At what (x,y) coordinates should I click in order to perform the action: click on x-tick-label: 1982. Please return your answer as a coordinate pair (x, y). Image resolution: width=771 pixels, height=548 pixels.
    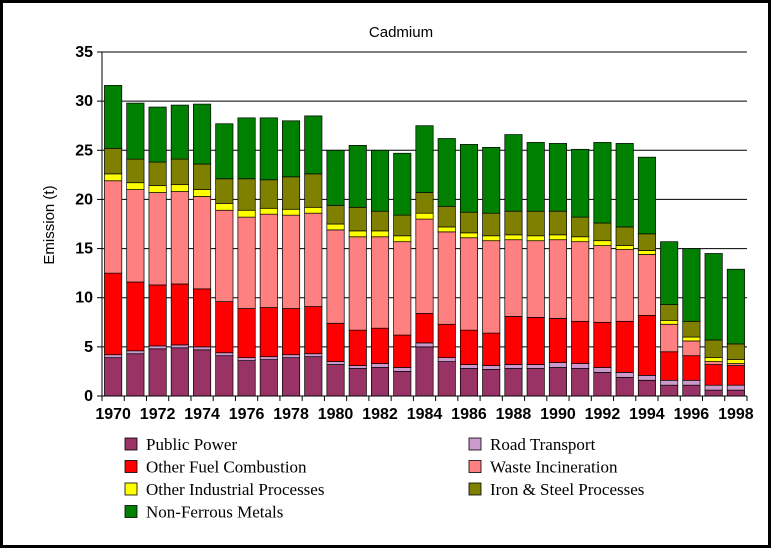
    Looking at the image, I should click on (380, 414).